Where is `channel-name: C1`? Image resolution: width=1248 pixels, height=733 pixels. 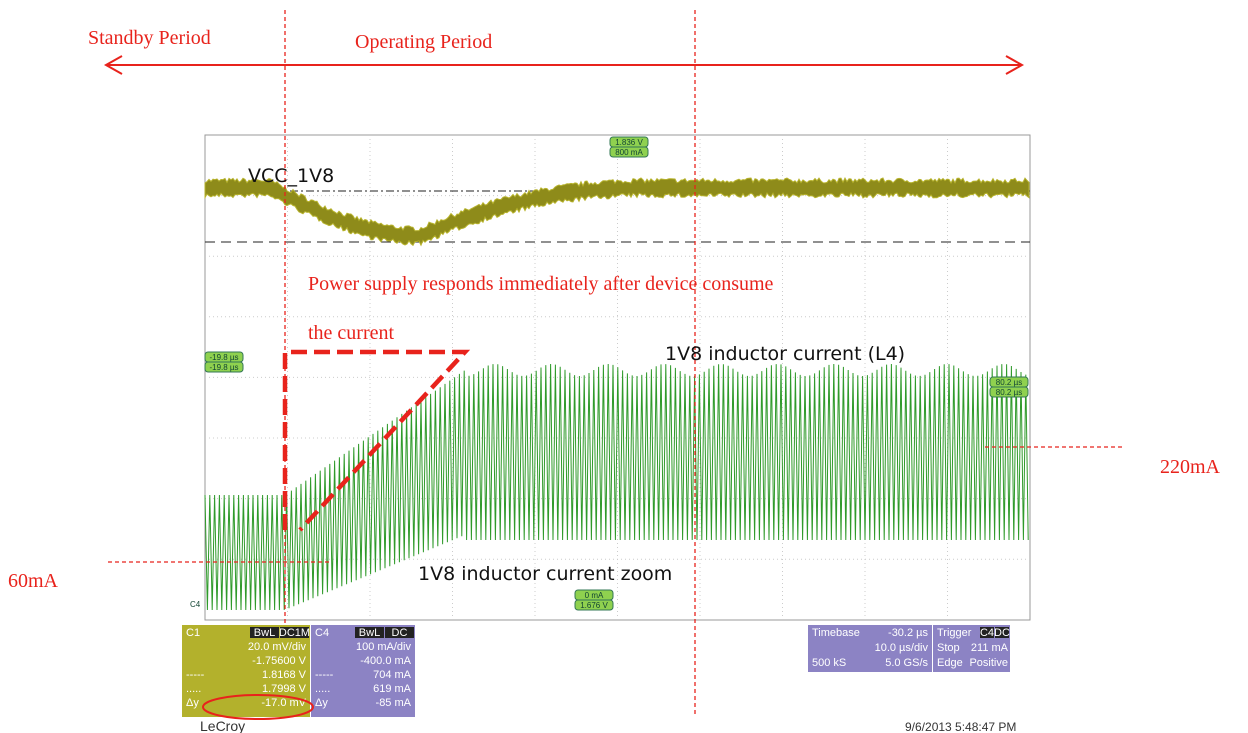
channel-name: C1 is located at coordinates (193, 633).